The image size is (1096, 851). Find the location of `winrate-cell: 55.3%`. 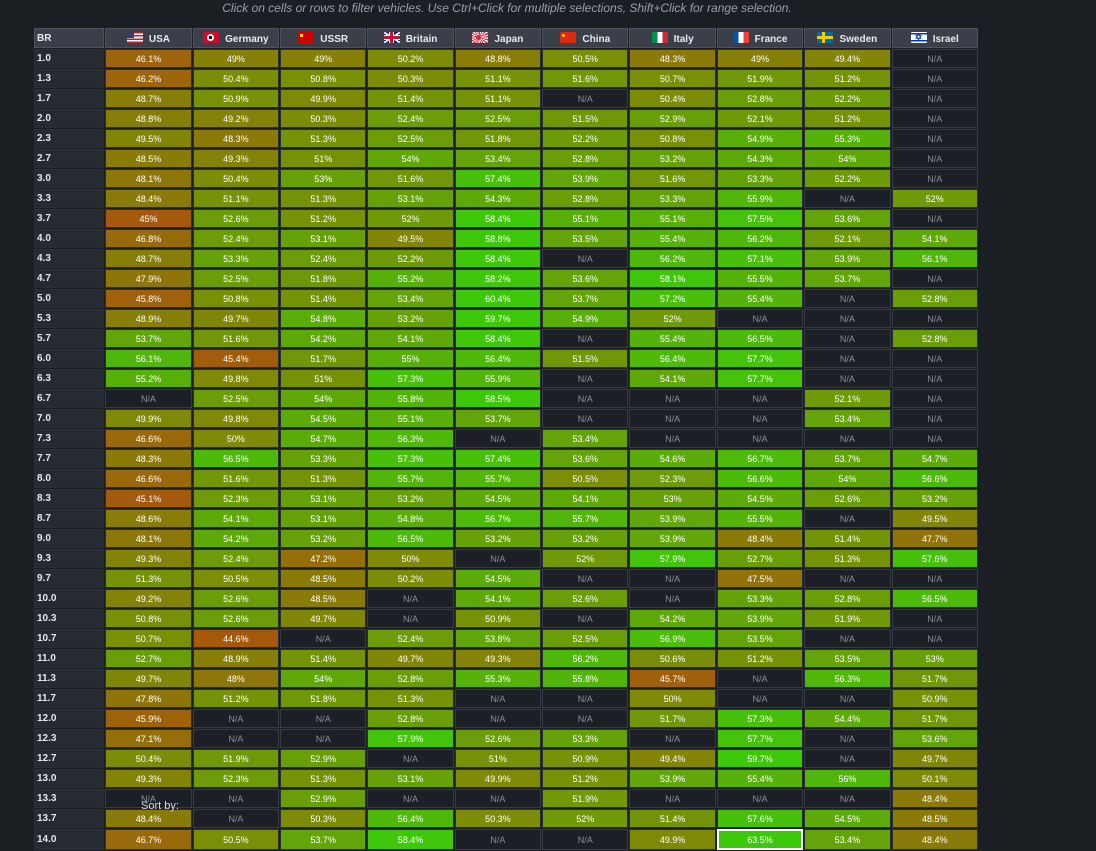

winrate-cell: 55.3% is located at coordinates (847, 138).